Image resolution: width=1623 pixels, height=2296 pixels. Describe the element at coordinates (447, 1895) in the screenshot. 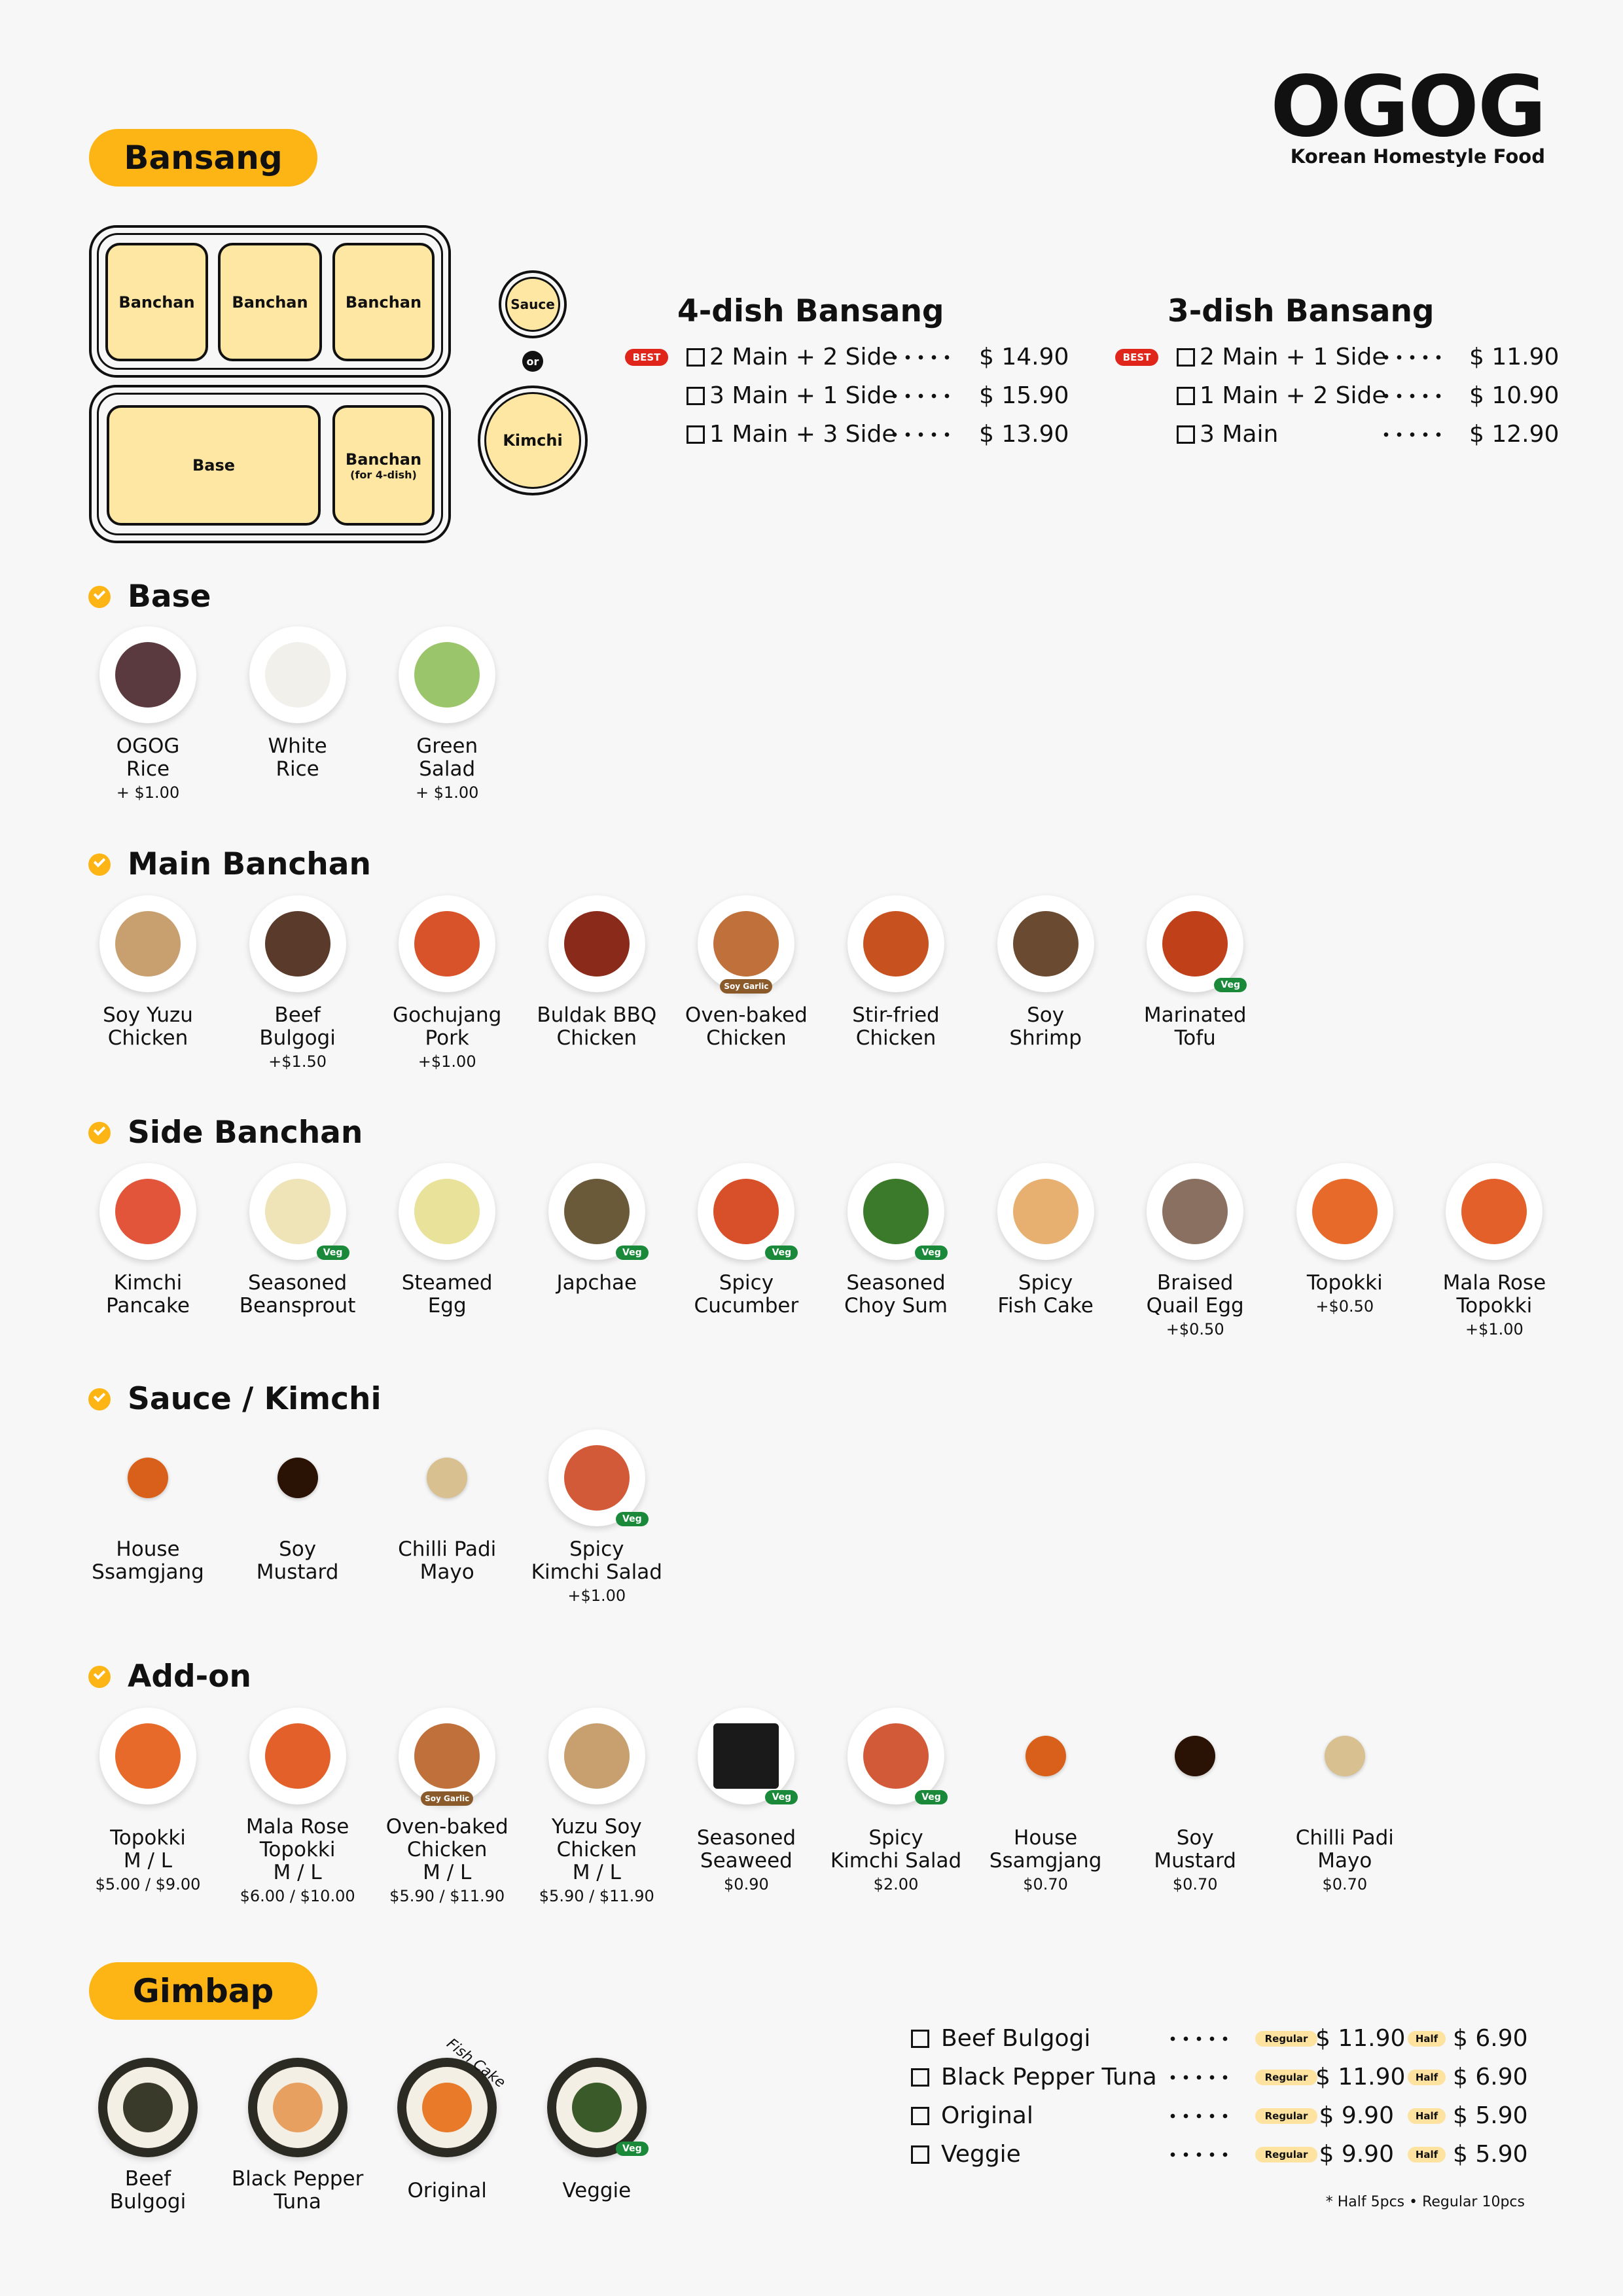

I see `dish-price: $5.90 / $11.90` at that location.